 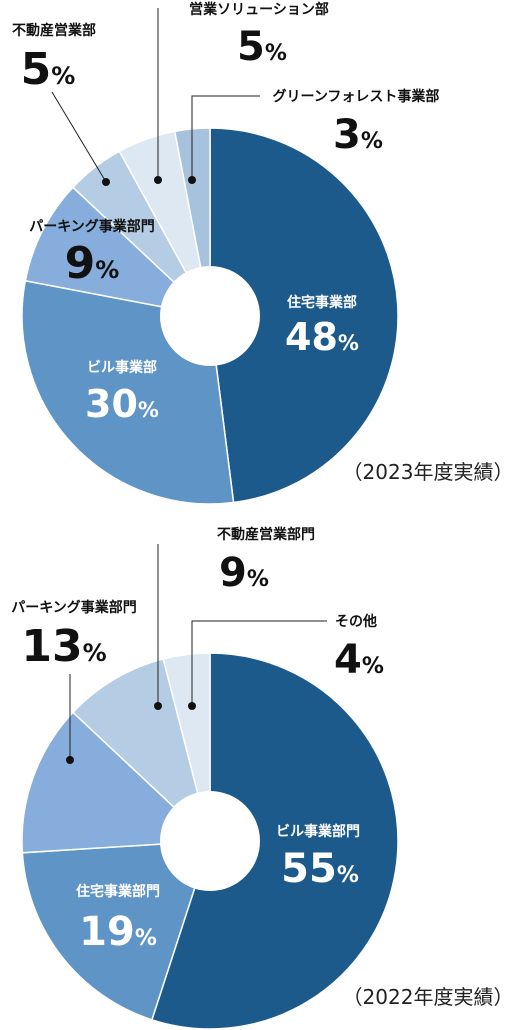 I want to click on slice-label: その他, so click(x=356, y=621).